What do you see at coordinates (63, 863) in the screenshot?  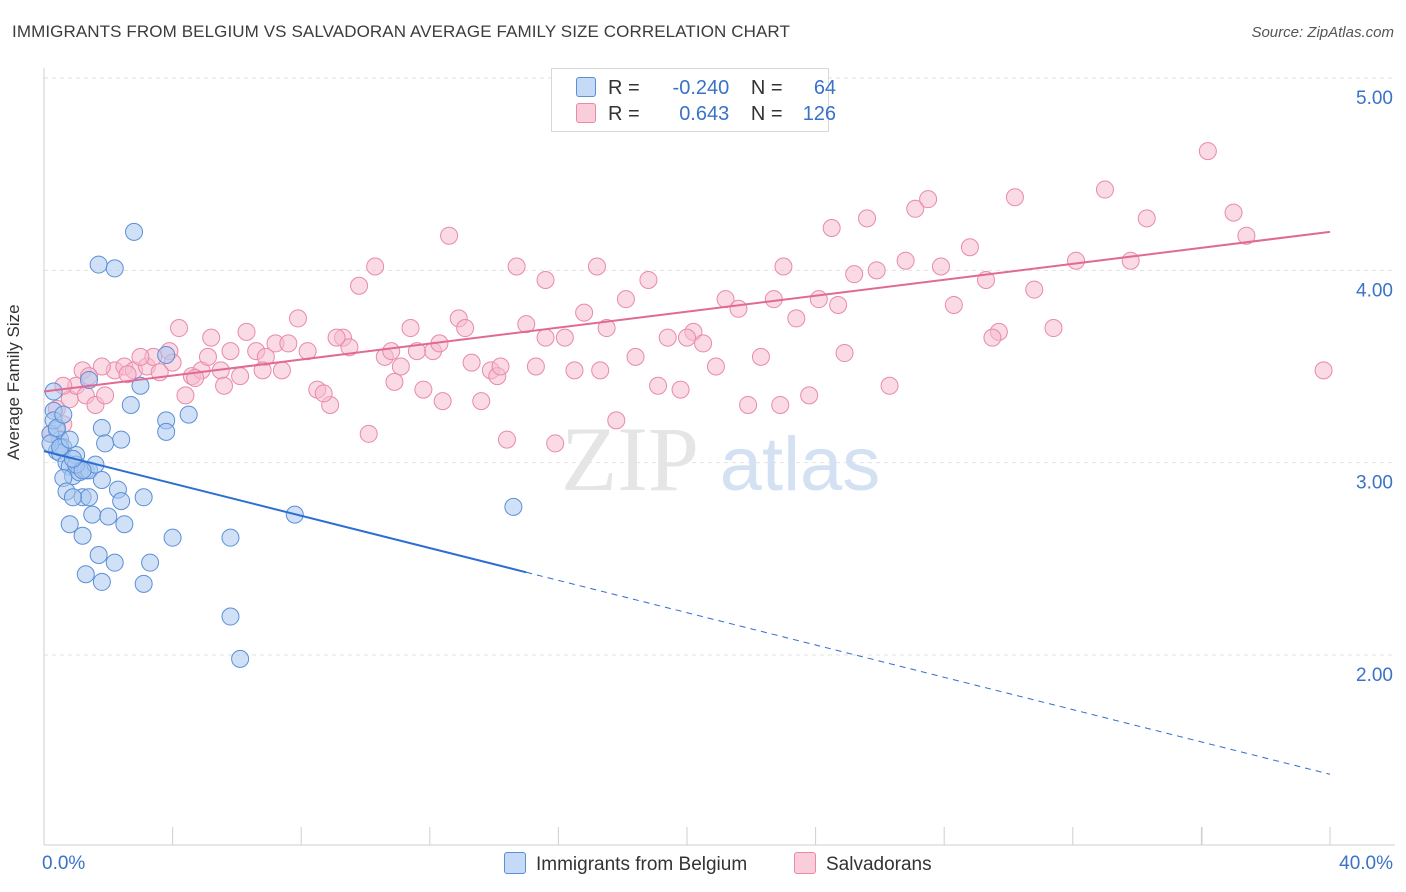 I see `x-tick-label-min: 0.0%` at bounding box center [63, 863].